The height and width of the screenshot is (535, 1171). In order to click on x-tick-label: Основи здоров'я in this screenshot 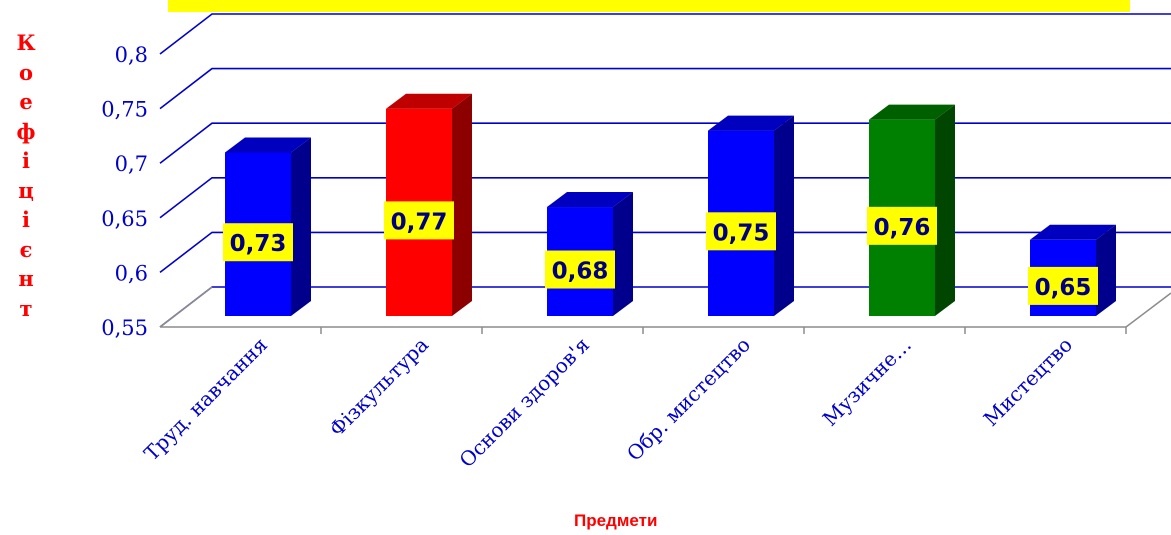, I will do `click(524, 403)`.